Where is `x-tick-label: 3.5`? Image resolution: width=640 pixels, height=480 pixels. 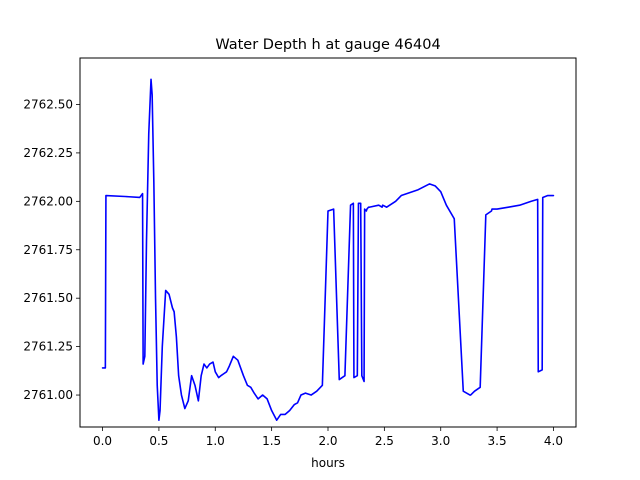
x-tick-label: 3.5 is located at coordinates (497, 441).